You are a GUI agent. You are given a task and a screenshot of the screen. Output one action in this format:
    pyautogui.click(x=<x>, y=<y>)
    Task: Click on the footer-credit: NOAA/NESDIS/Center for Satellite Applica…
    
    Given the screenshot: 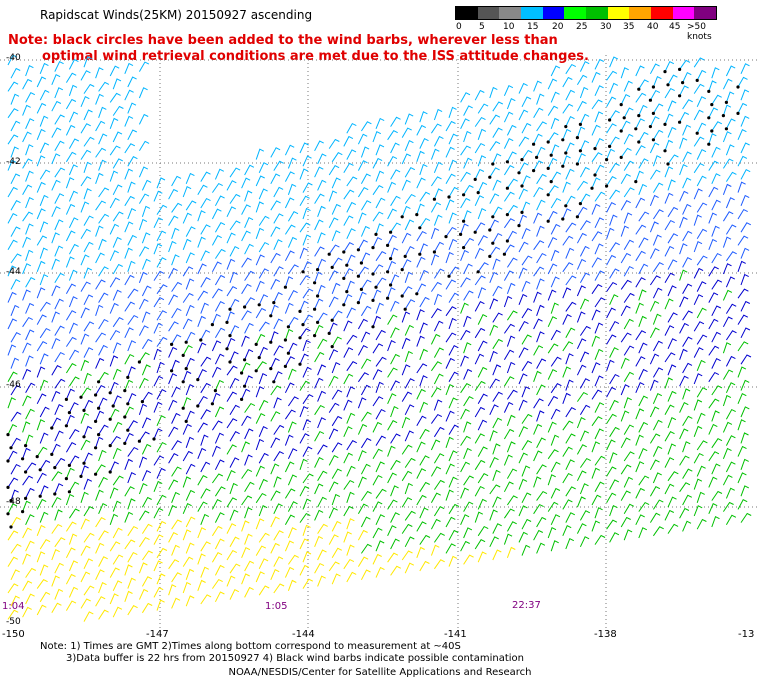 What is the action you would take?
    pyautogui.click(x=380, y=672)
    